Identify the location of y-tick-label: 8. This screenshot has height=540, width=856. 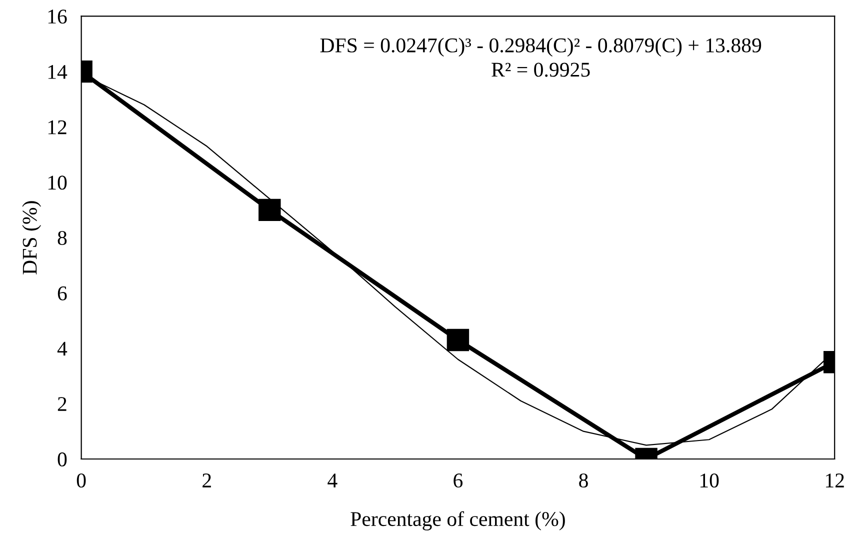
(62, 238).